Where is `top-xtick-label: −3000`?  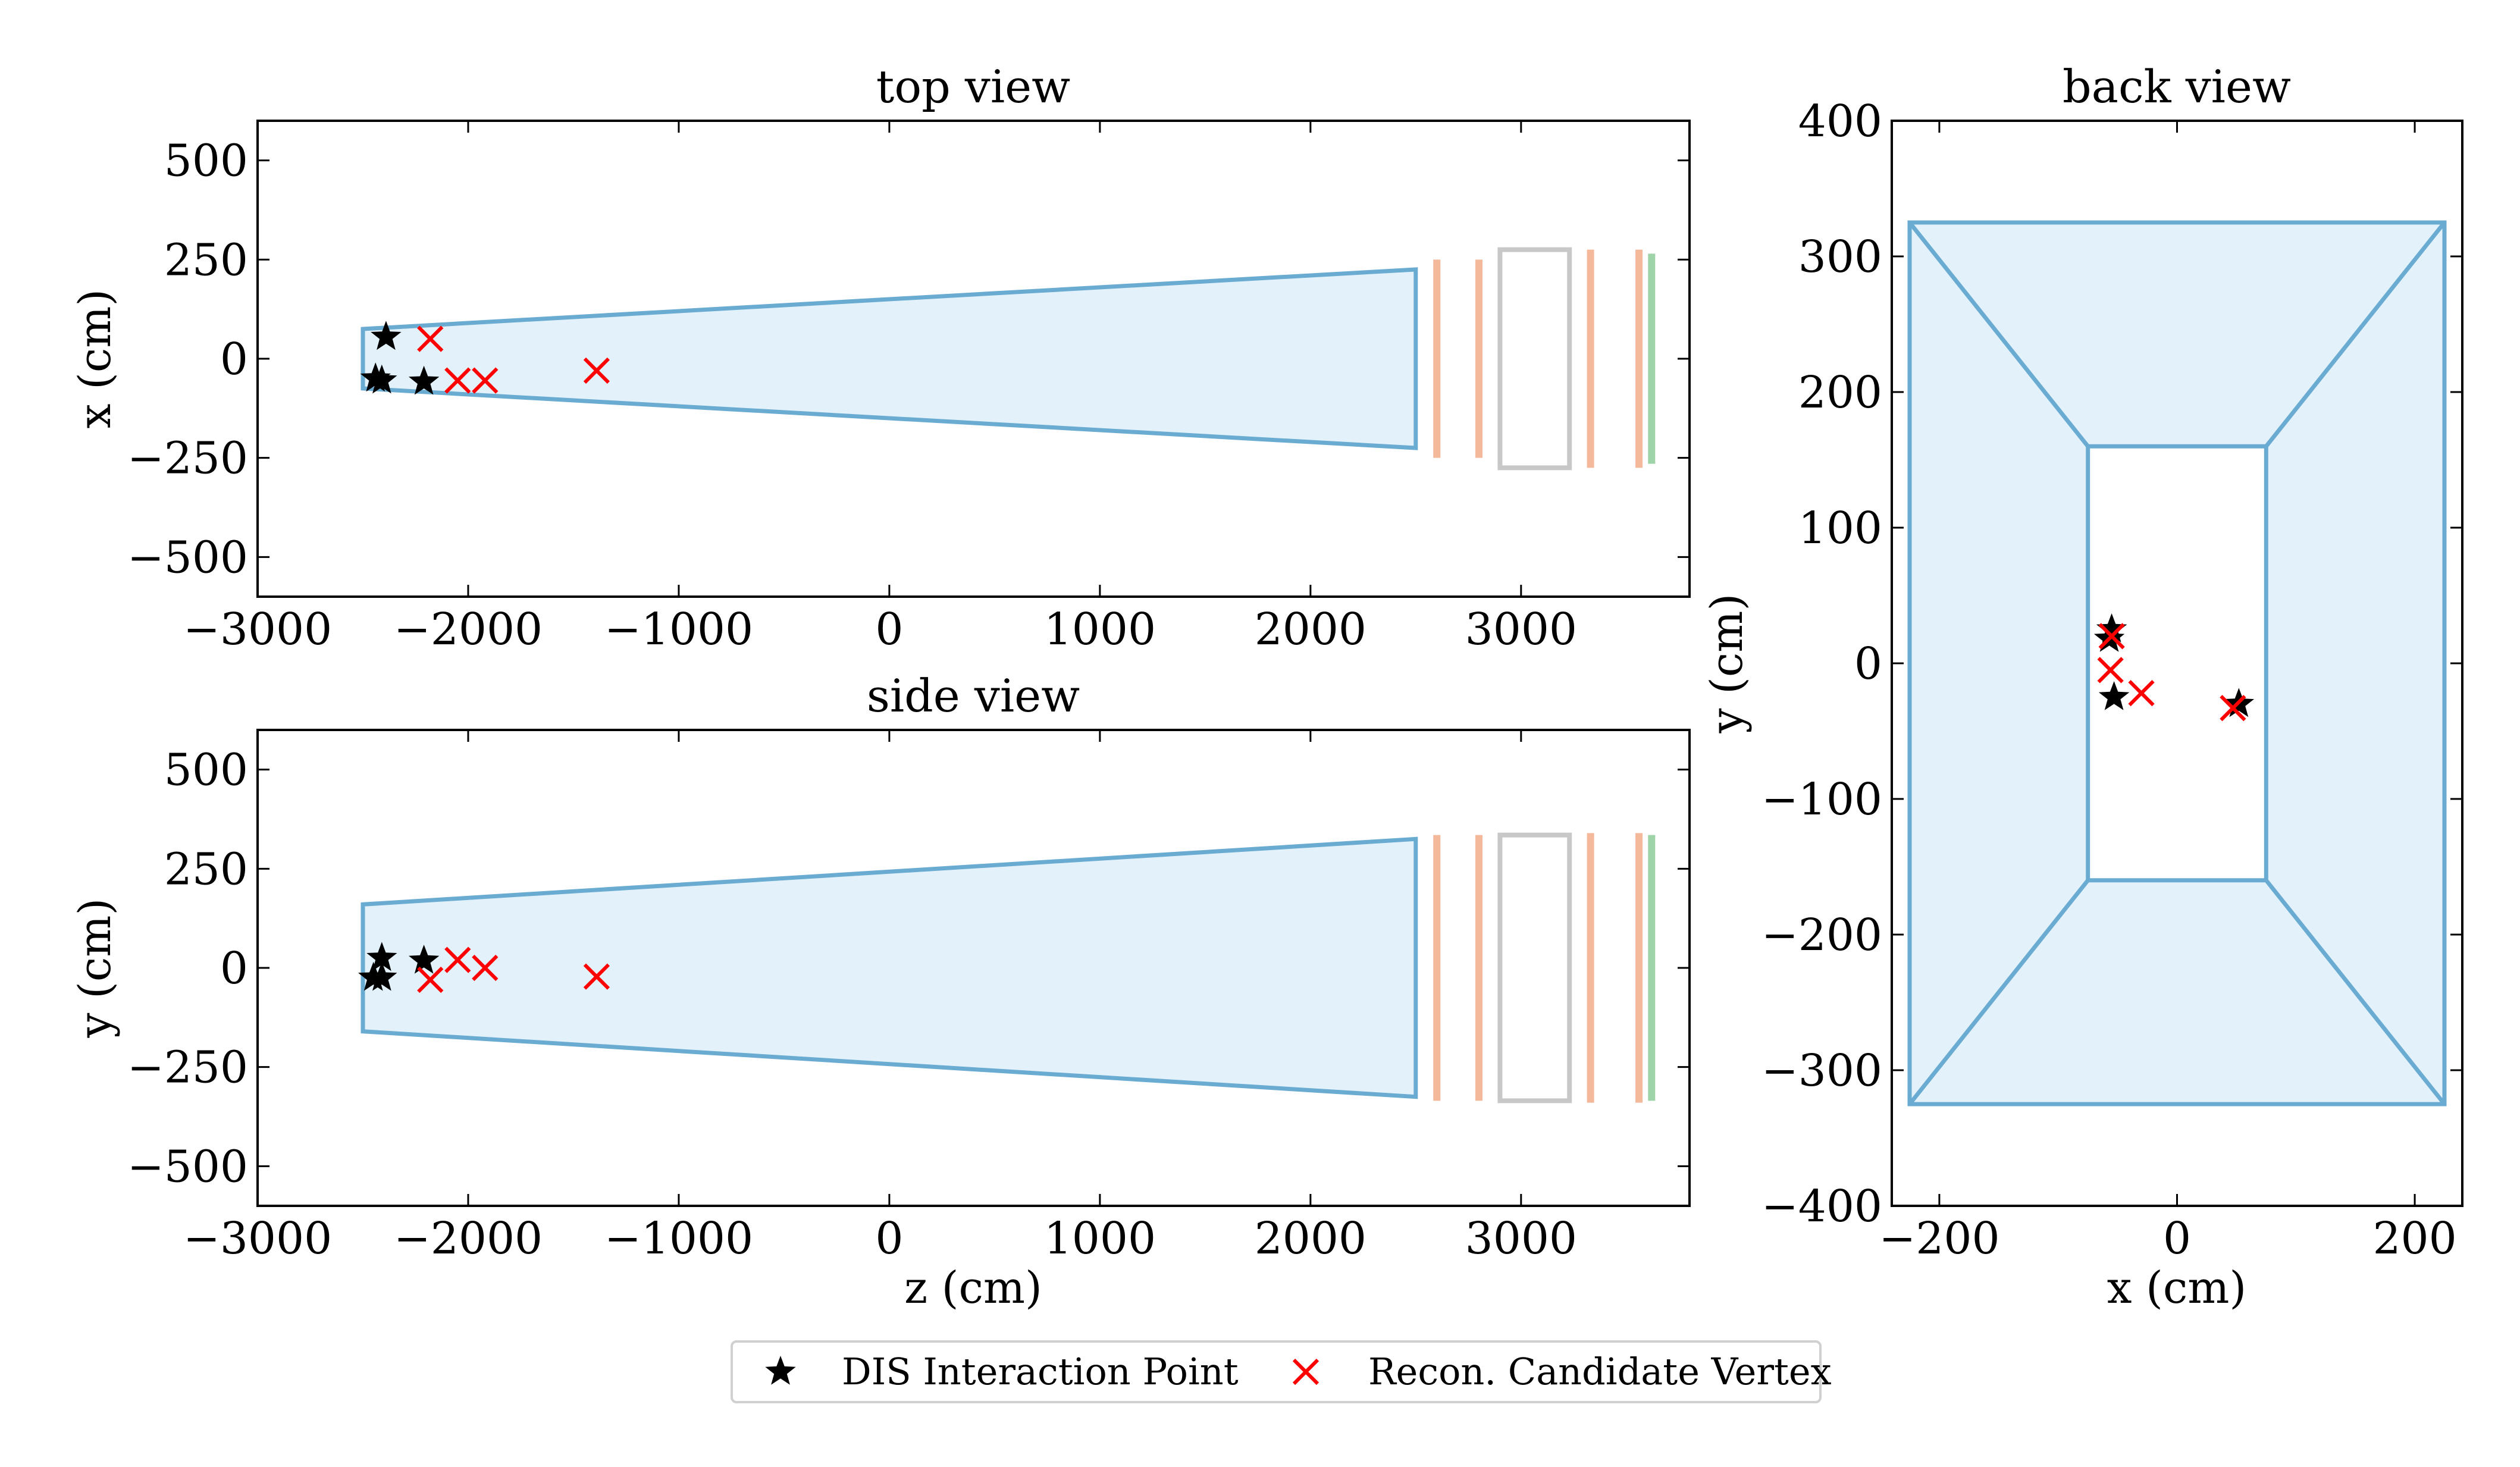
top-xtick-label: −3000 is located at coordinates (257, 630).